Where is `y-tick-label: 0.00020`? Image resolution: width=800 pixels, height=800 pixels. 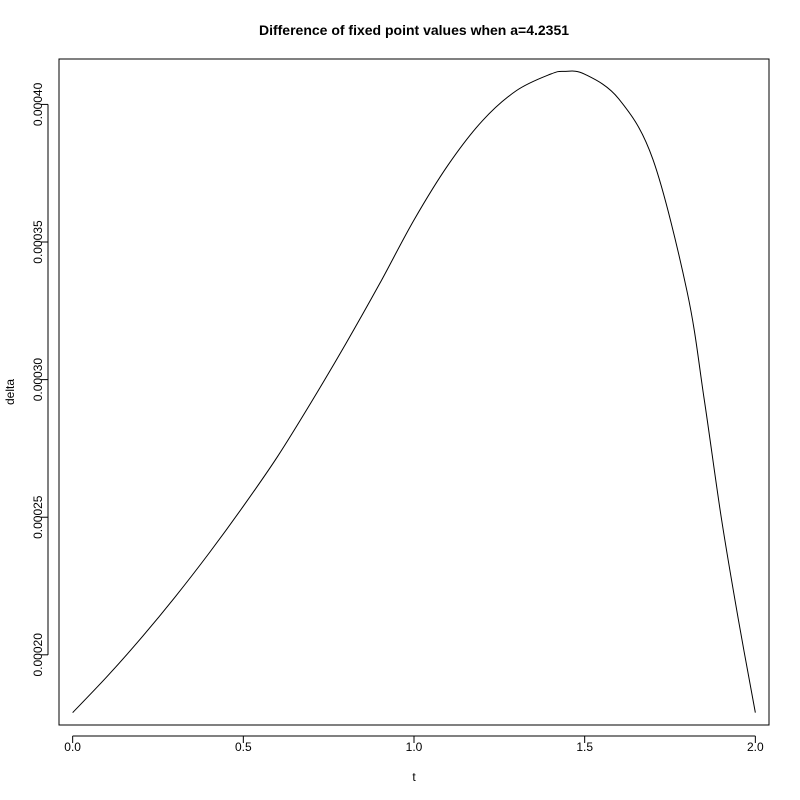 y-tick-label: 0.00020 is located at coordinates (38, 655).